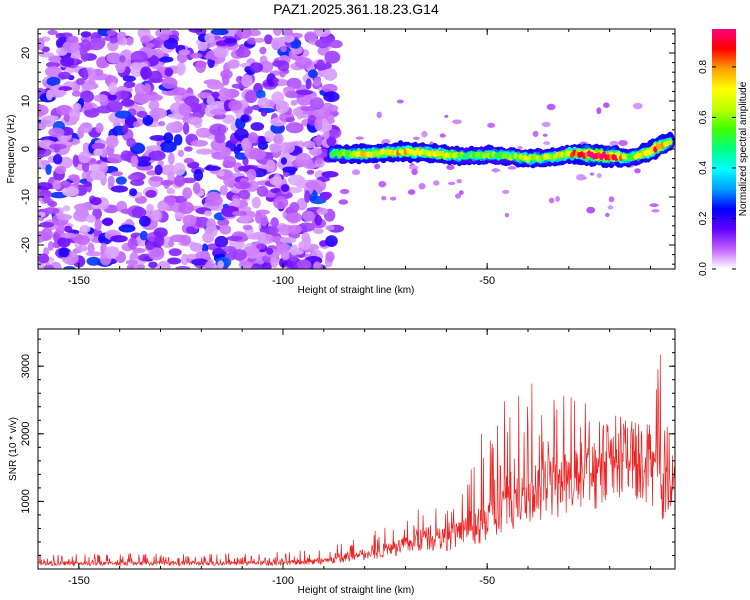 This screenshot has width=750, height=600. What do you see at coordinates (79, 581) in the screenshot?
I see `x-tick-label: -150` at bounding box center [79, 581].